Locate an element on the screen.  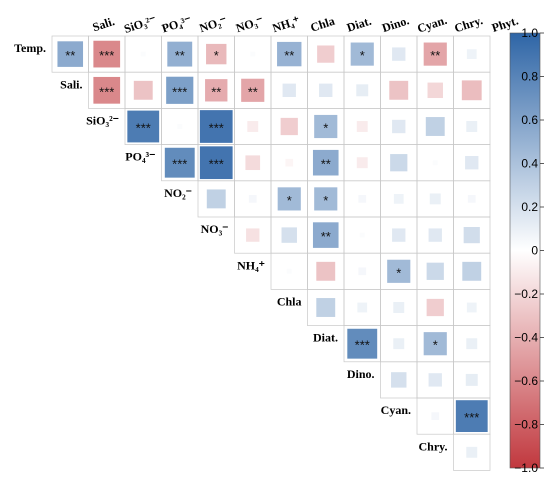
top-label: SiO₃²⁻ is located at coordinates (140, 23).